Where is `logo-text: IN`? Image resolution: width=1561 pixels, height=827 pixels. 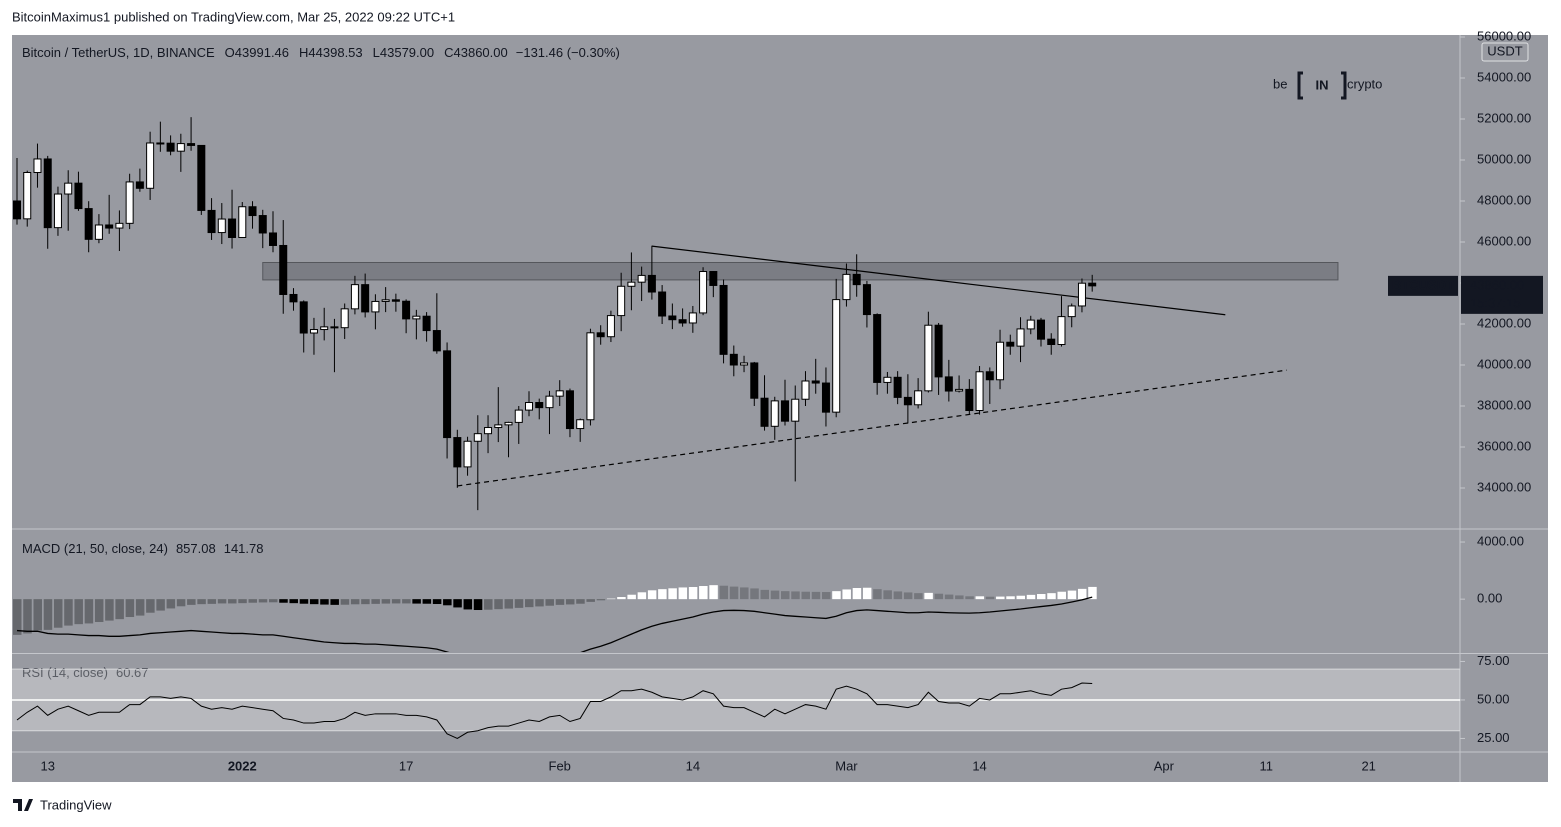
logo-text: IN is located at coordinates (1322, 84).